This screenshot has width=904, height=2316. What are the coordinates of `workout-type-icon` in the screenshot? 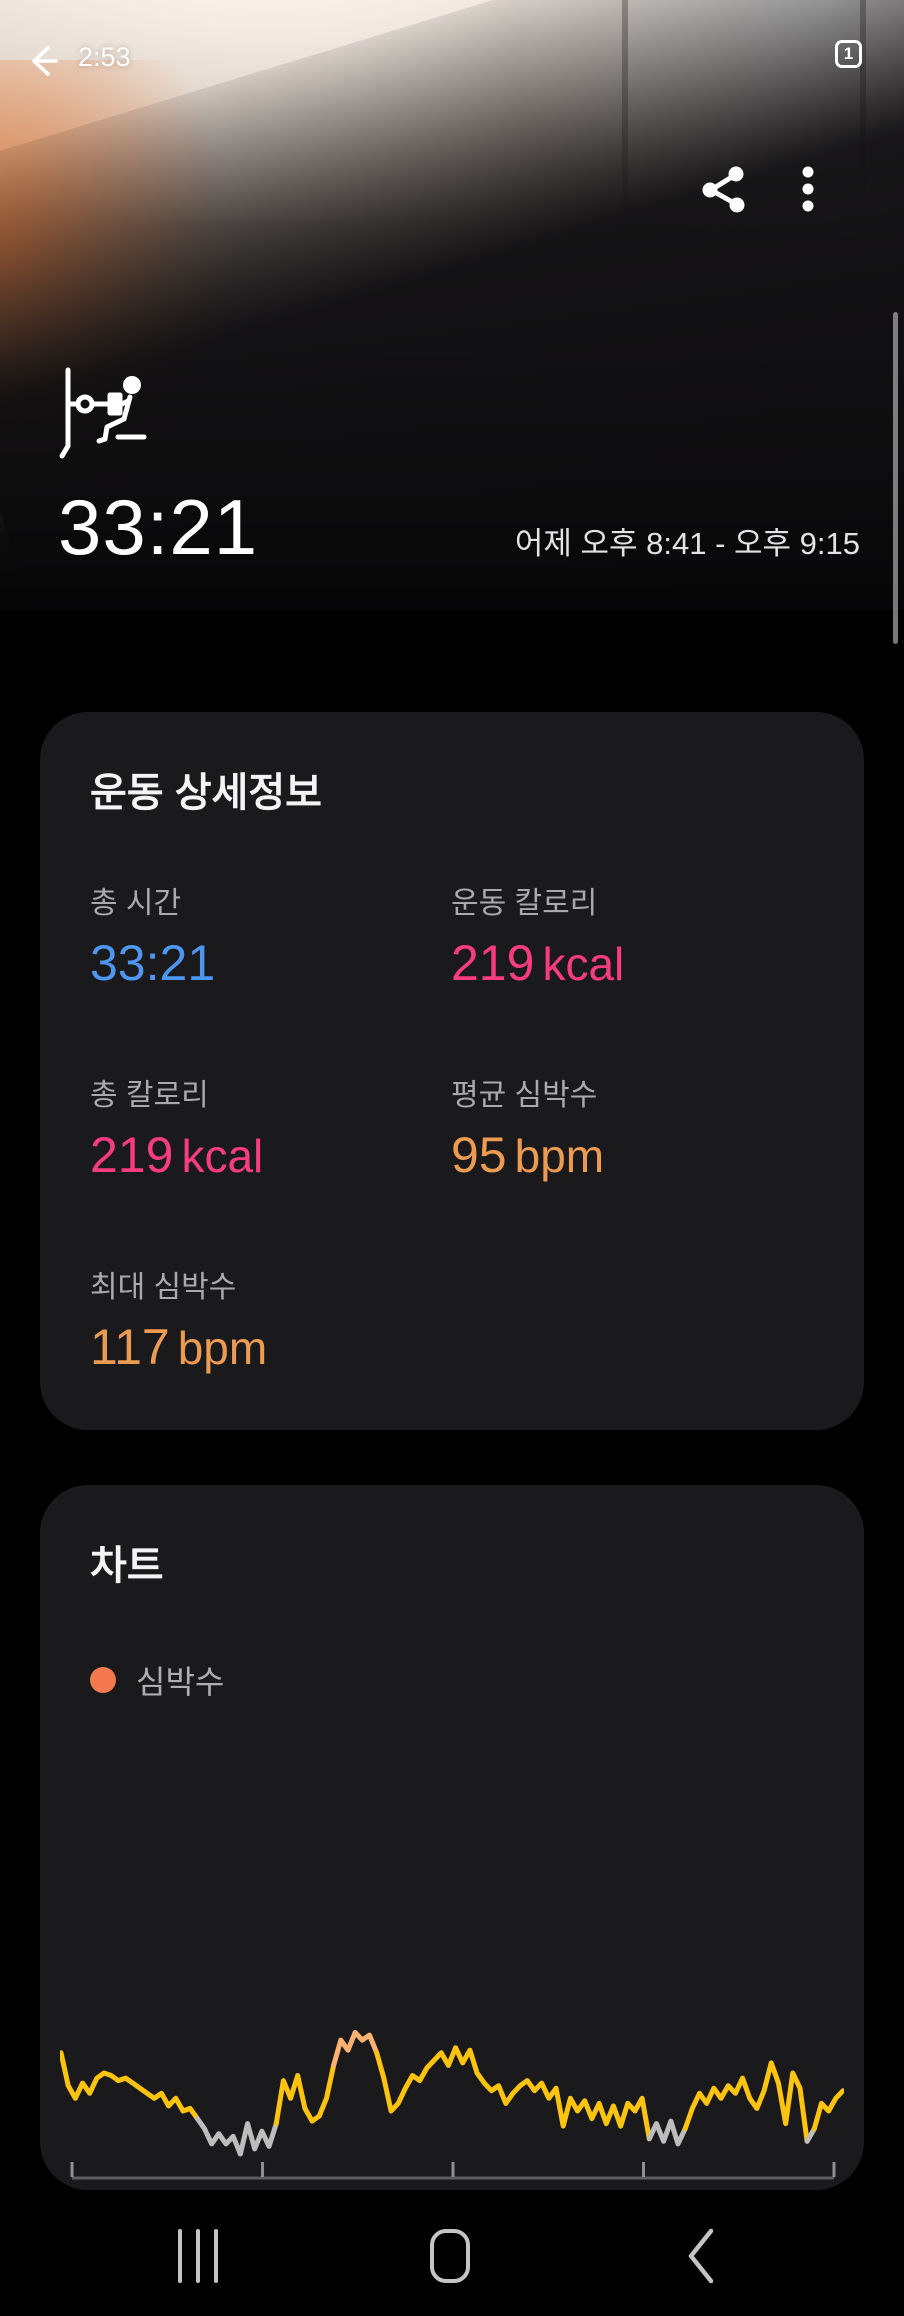 It's located at (106, 413).